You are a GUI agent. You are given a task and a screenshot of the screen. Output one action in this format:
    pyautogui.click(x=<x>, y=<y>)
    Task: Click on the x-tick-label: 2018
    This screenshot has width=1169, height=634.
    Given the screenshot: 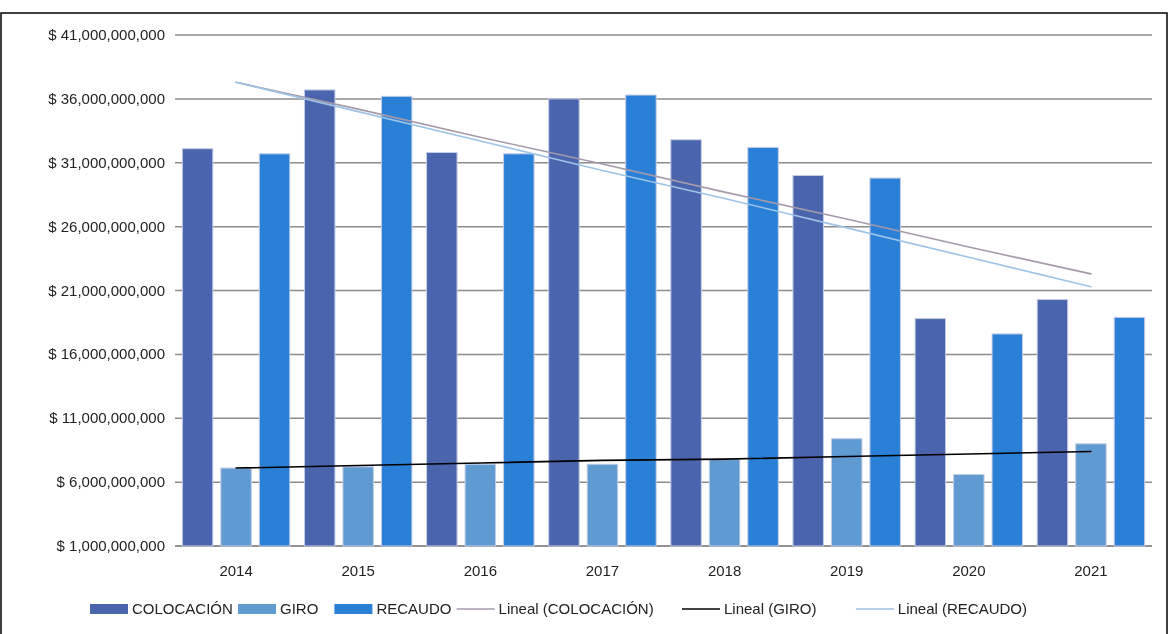 What is the action you would take?
    pyautogui.click(x=724, y=570)
    